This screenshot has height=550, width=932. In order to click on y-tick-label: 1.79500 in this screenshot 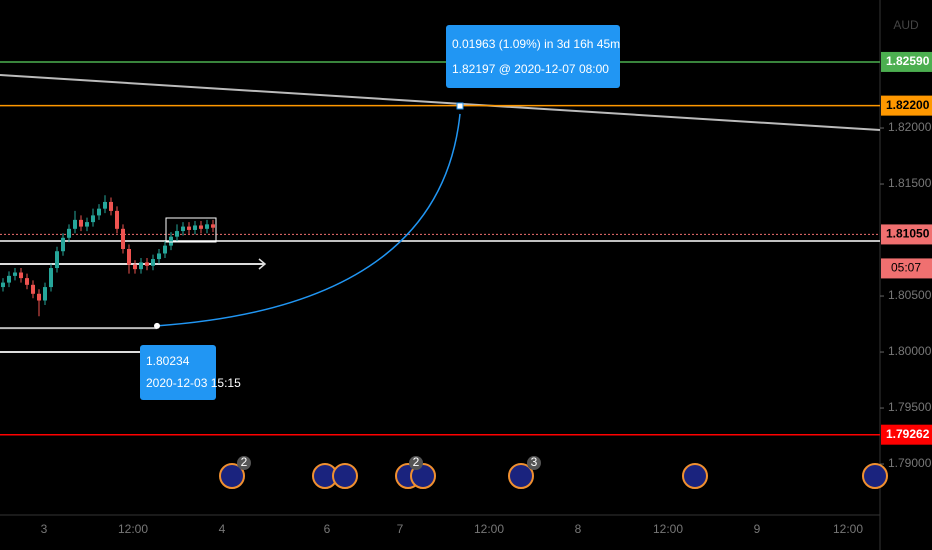, I will do `click(910, 407)`.